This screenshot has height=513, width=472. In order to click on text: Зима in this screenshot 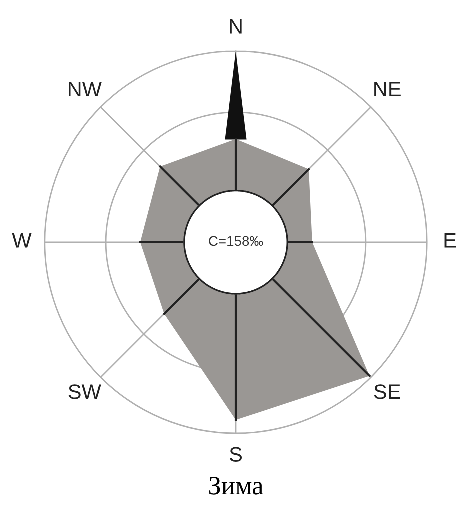, I will do `click(236, 486)`.